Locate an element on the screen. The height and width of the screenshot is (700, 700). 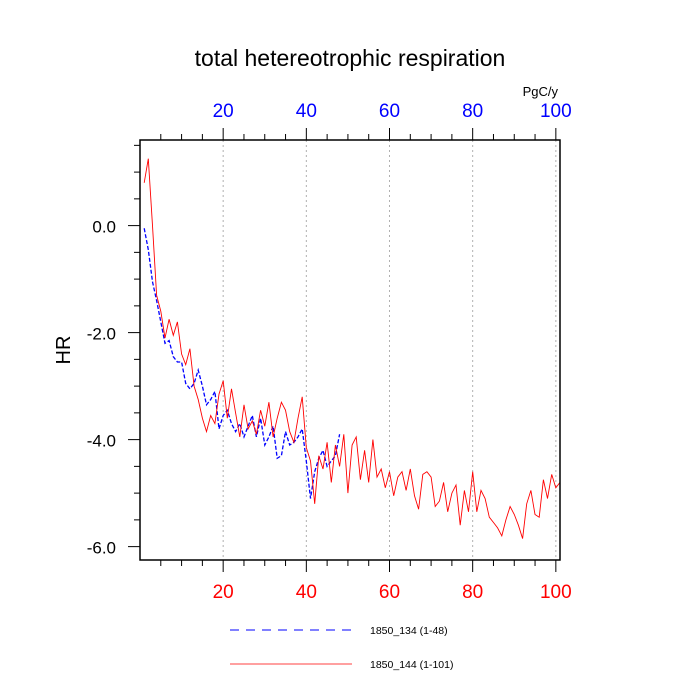
units-label: PgC/y is located at coordinates (541, 91).